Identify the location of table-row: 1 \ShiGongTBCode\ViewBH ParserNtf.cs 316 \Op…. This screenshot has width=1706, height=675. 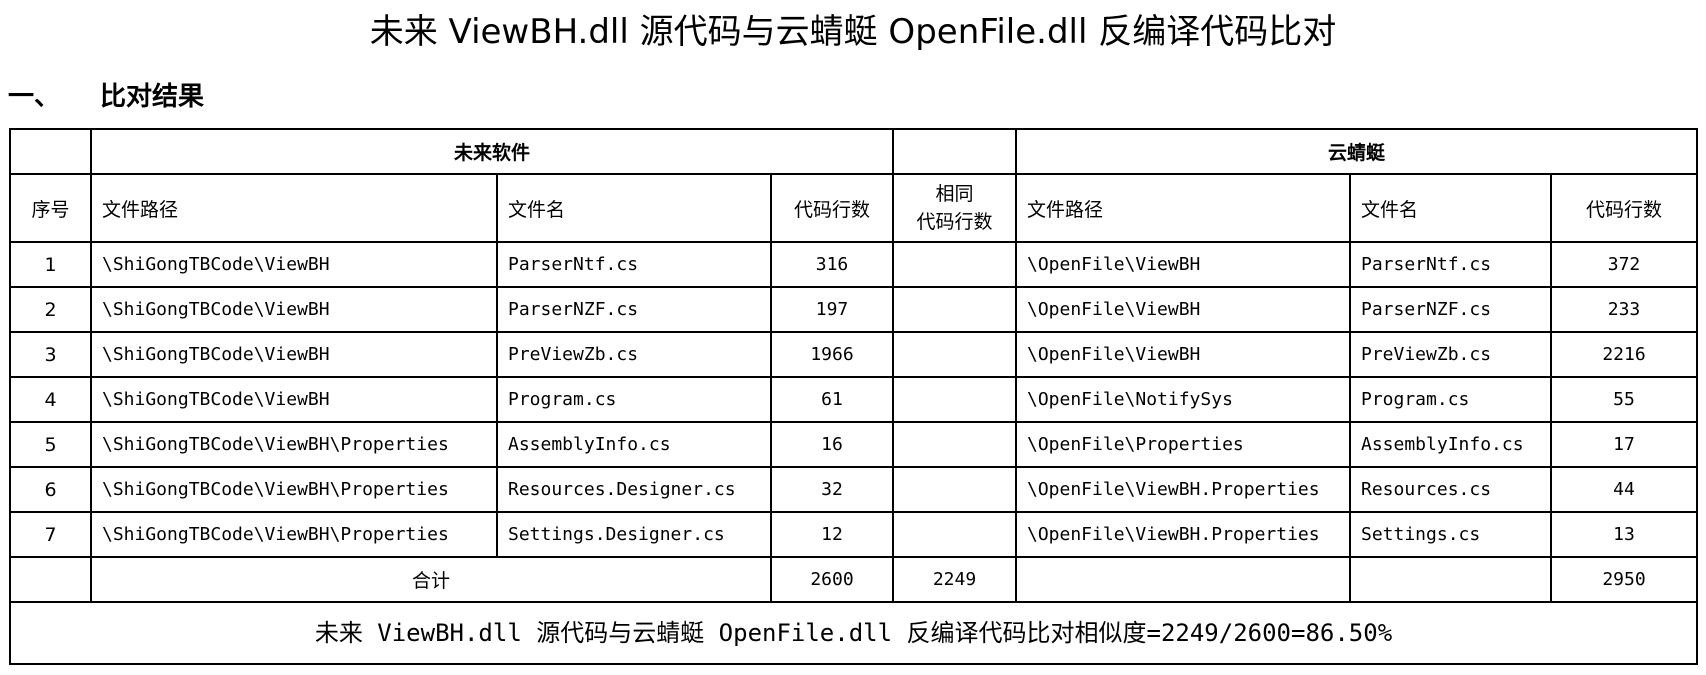
(854, 264).